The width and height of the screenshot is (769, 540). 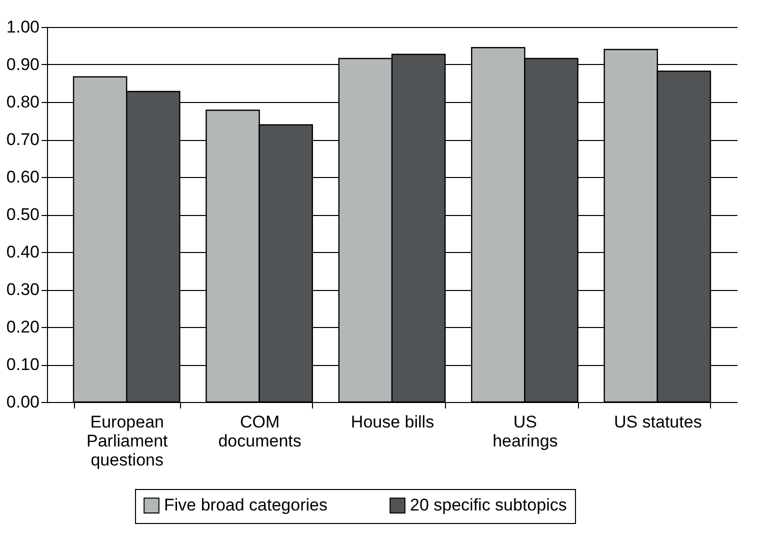 I want to click on y-tick-label: 0.60, so click(x=23, y=177).